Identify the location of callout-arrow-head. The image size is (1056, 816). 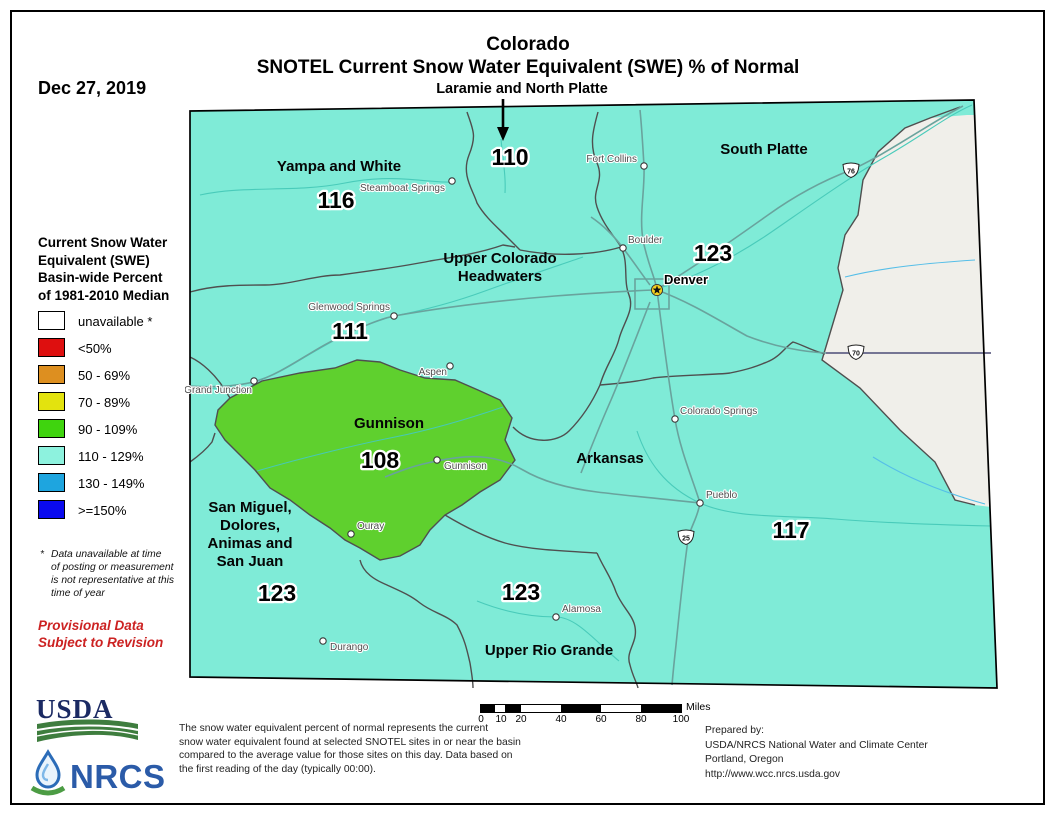
(503, 134).